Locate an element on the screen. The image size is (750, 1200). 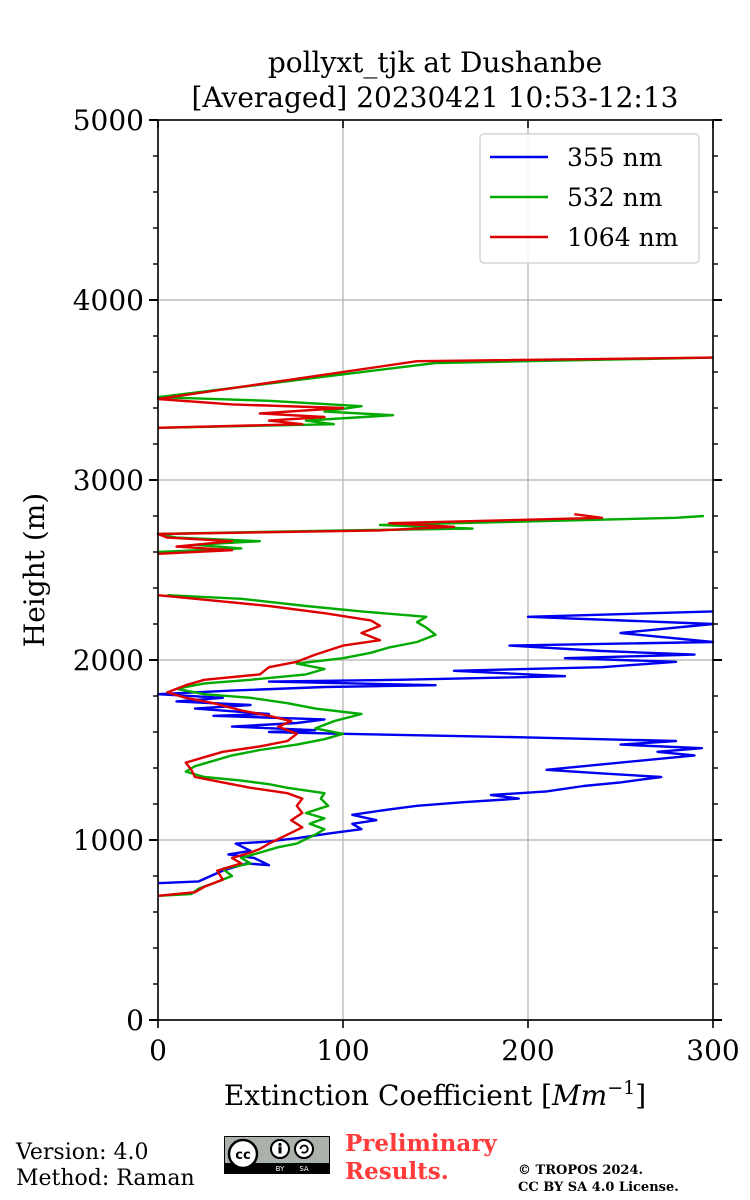
cc-logo-text: cc is located at coordinates (242, 1155).